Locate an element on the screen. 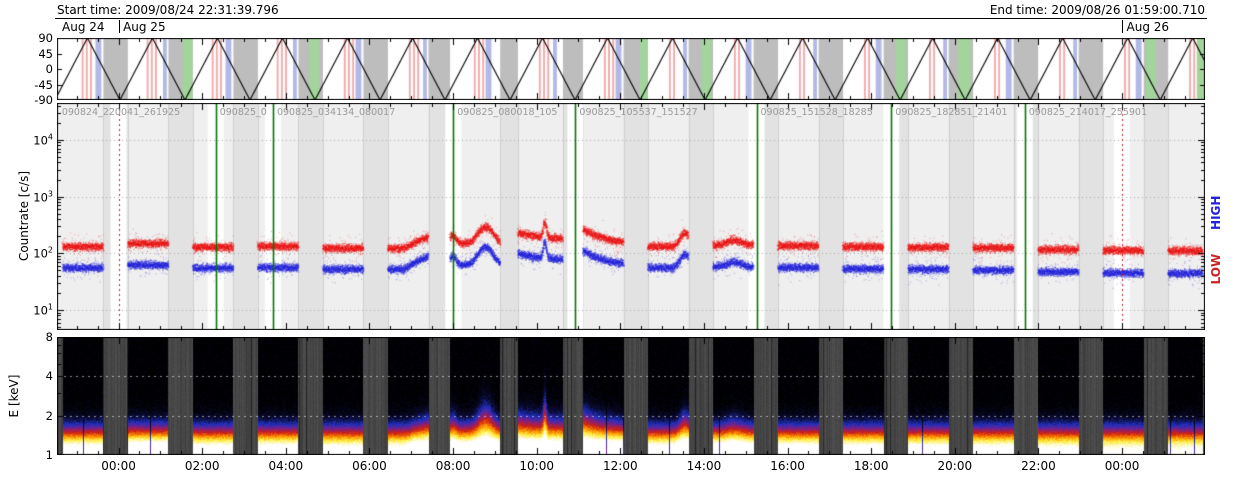  angle-tick-label: 90 is located at coordinates (45, 38).